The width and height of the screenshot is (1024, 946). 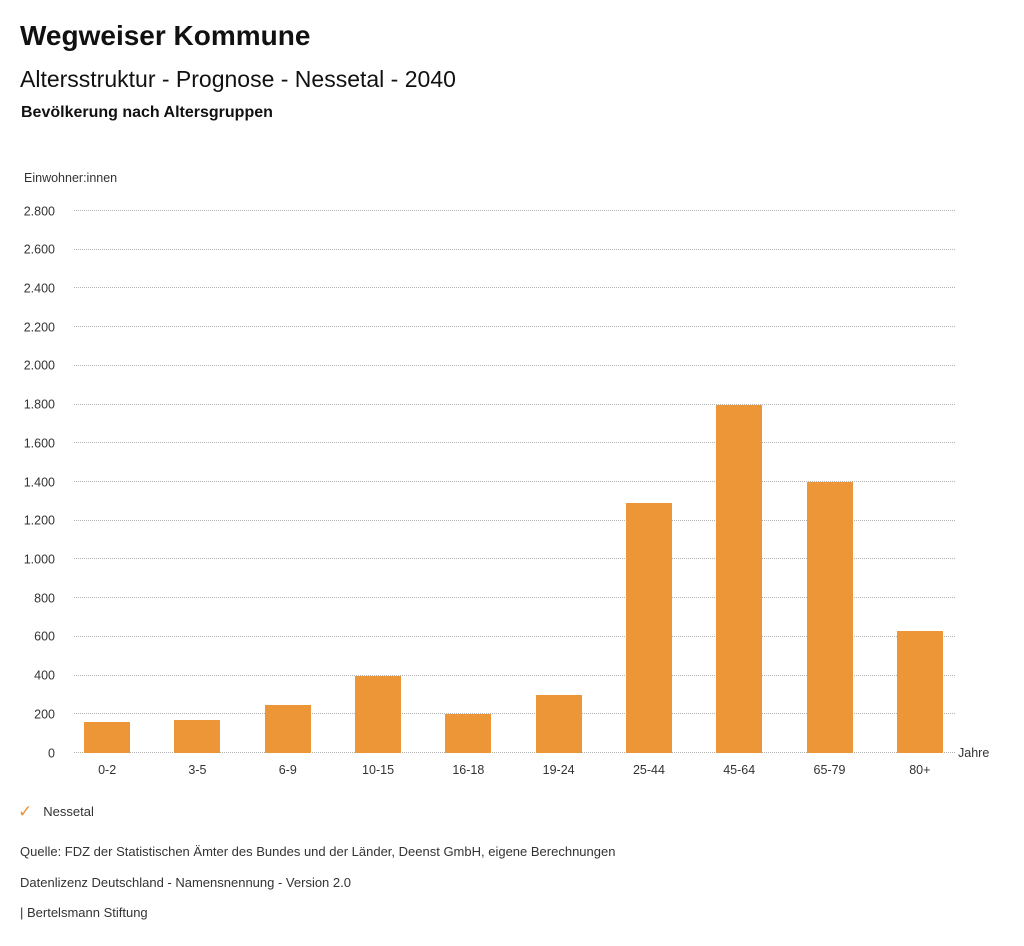 I want to click on legend-item-nessetal: ✓ Nessetal, so click(x=56, y=811).